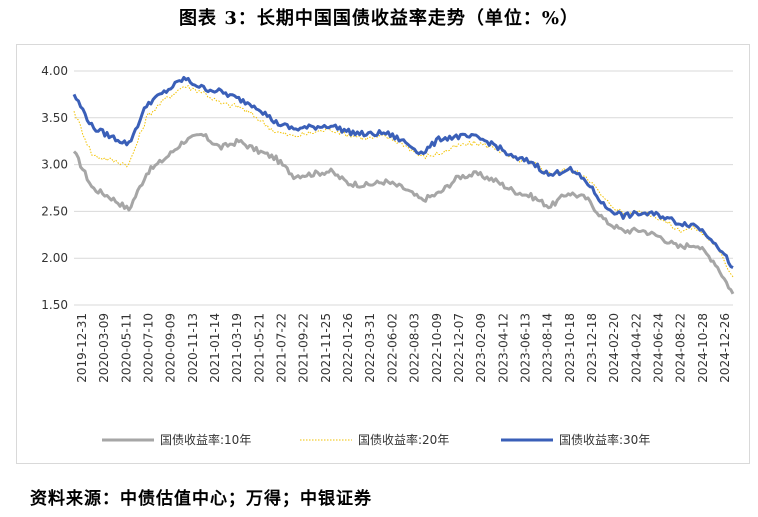 Image resolution: width=758 pixels, height=517 pixels. Describe the element at coordinates (205, 439) in the screenshot. I see `legend-label-1: 国债收益率:10年` at that location.